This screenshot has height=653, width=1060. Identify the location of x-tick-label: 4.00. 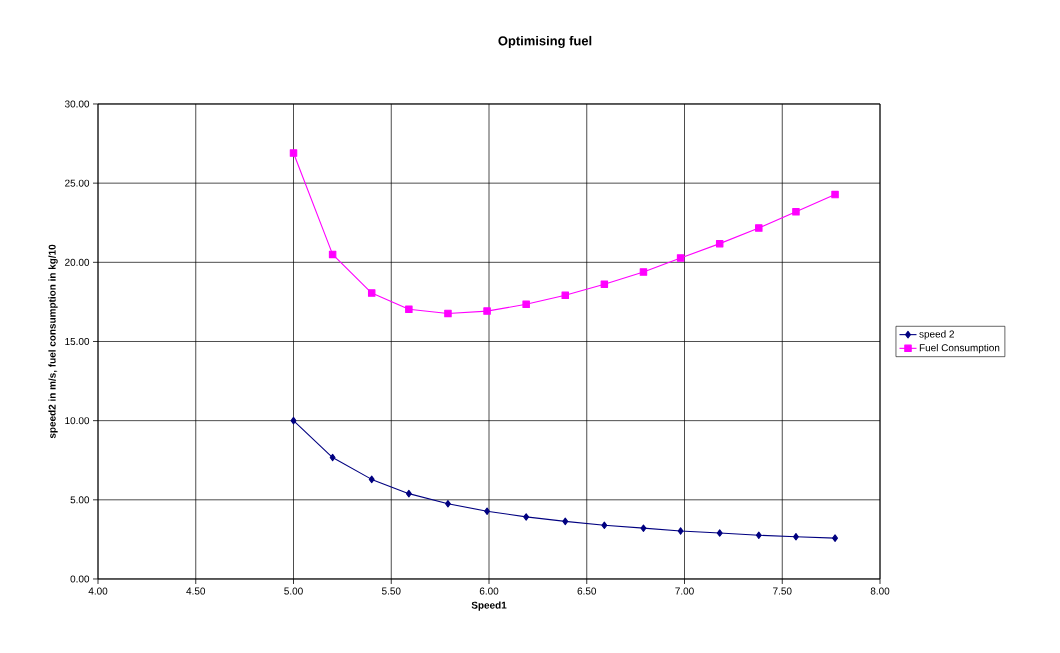
(98, 591).